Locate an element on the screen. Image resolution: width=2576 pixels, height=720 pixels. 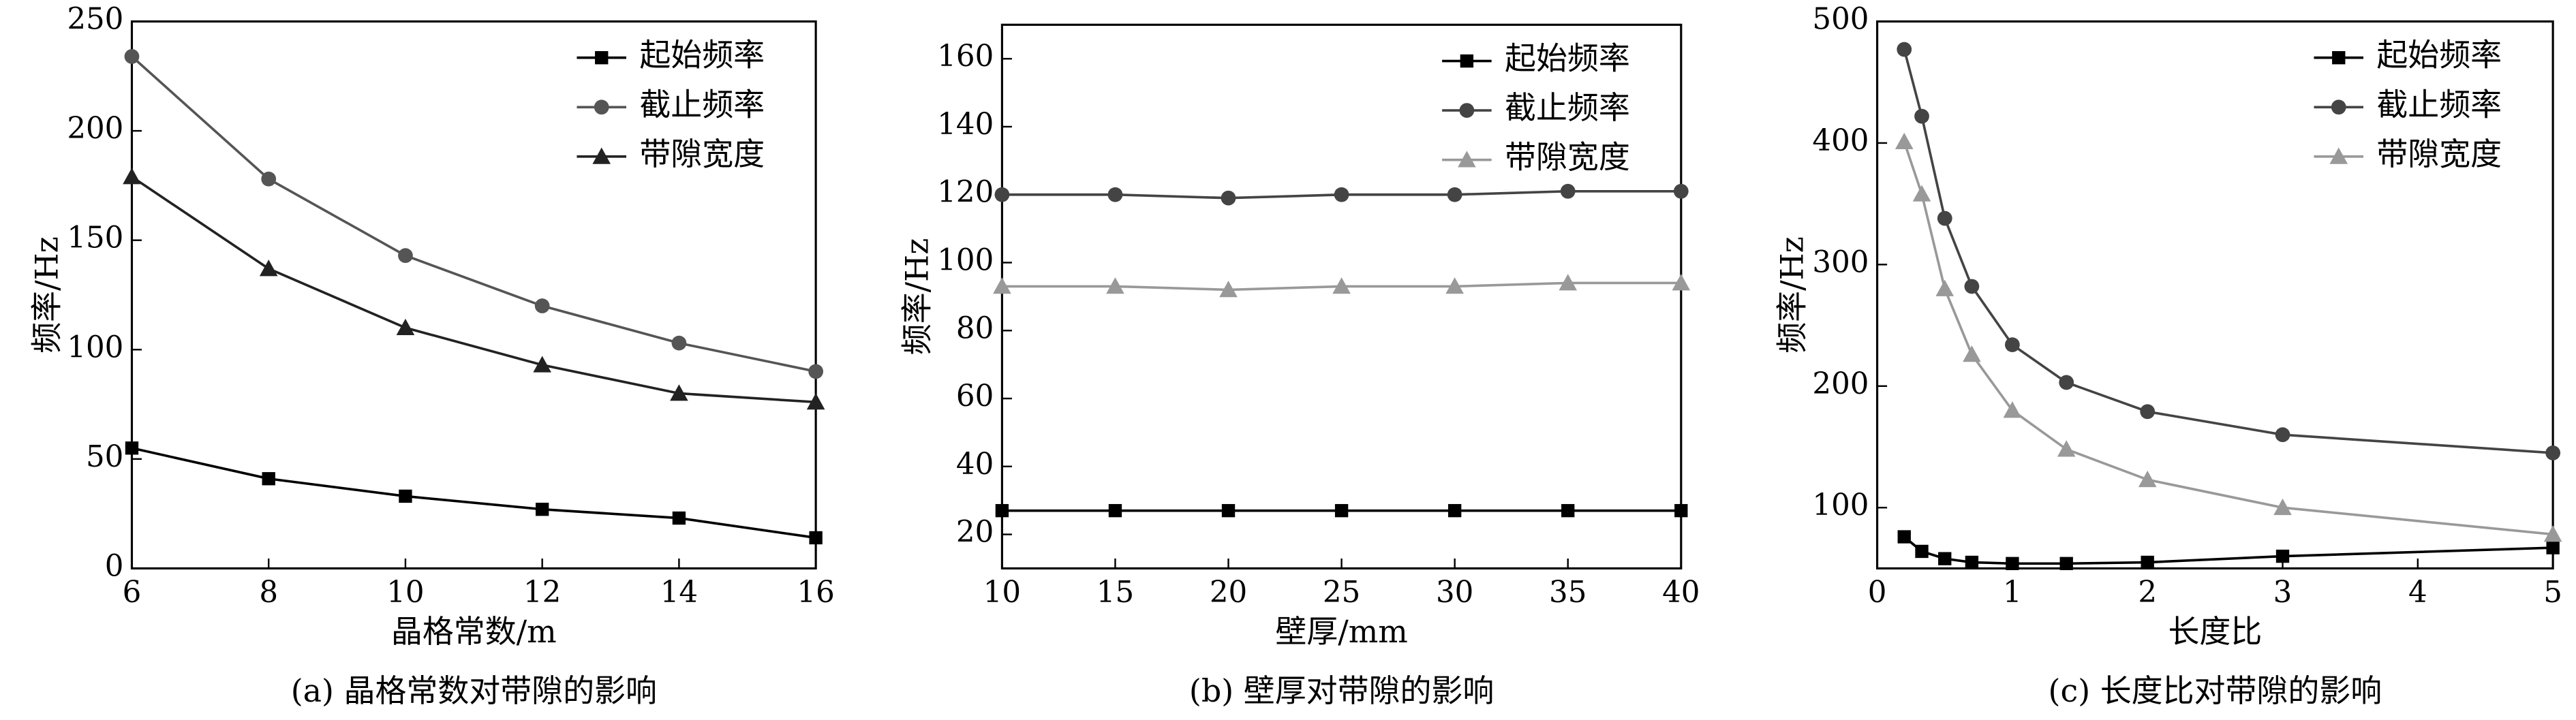
x-tick-label: 2 is located at coordinates (2147, 593).